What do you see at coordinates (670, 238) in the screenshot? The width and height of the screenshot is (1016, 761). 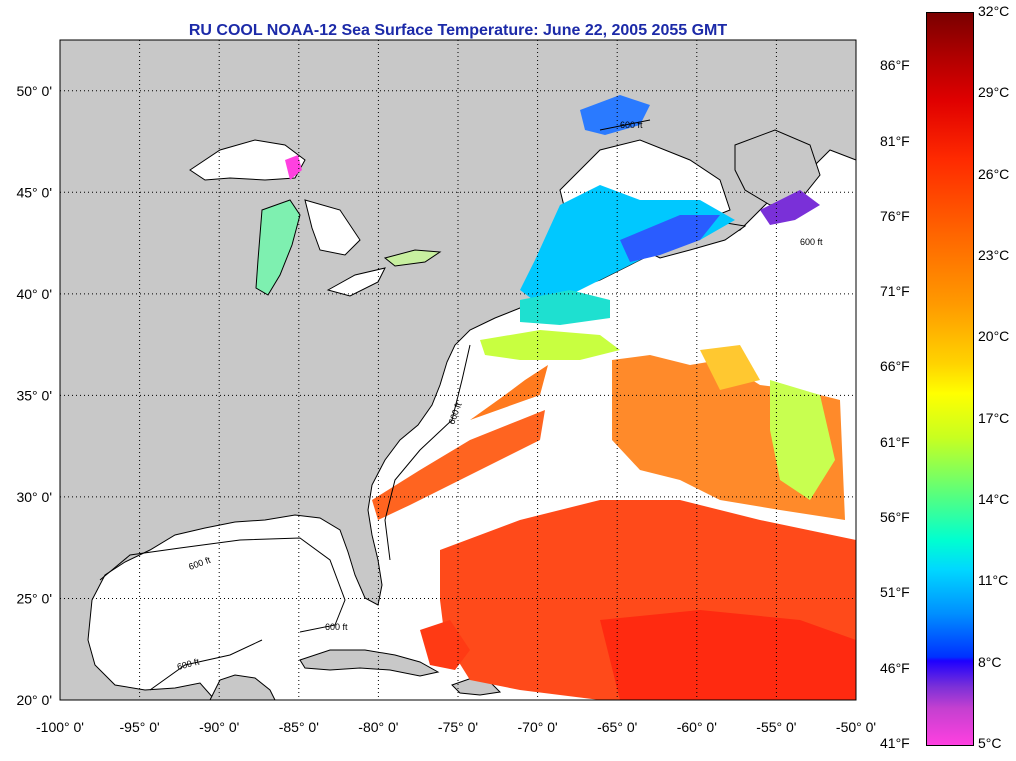 I see `sst-scotian-shelf` at bounding box center [670, 238].